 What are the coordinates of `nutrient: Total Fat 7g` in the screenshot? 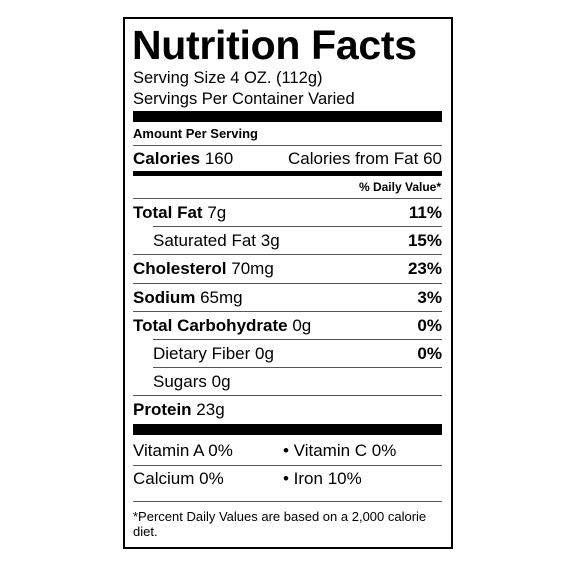 It's located at (179, 213).